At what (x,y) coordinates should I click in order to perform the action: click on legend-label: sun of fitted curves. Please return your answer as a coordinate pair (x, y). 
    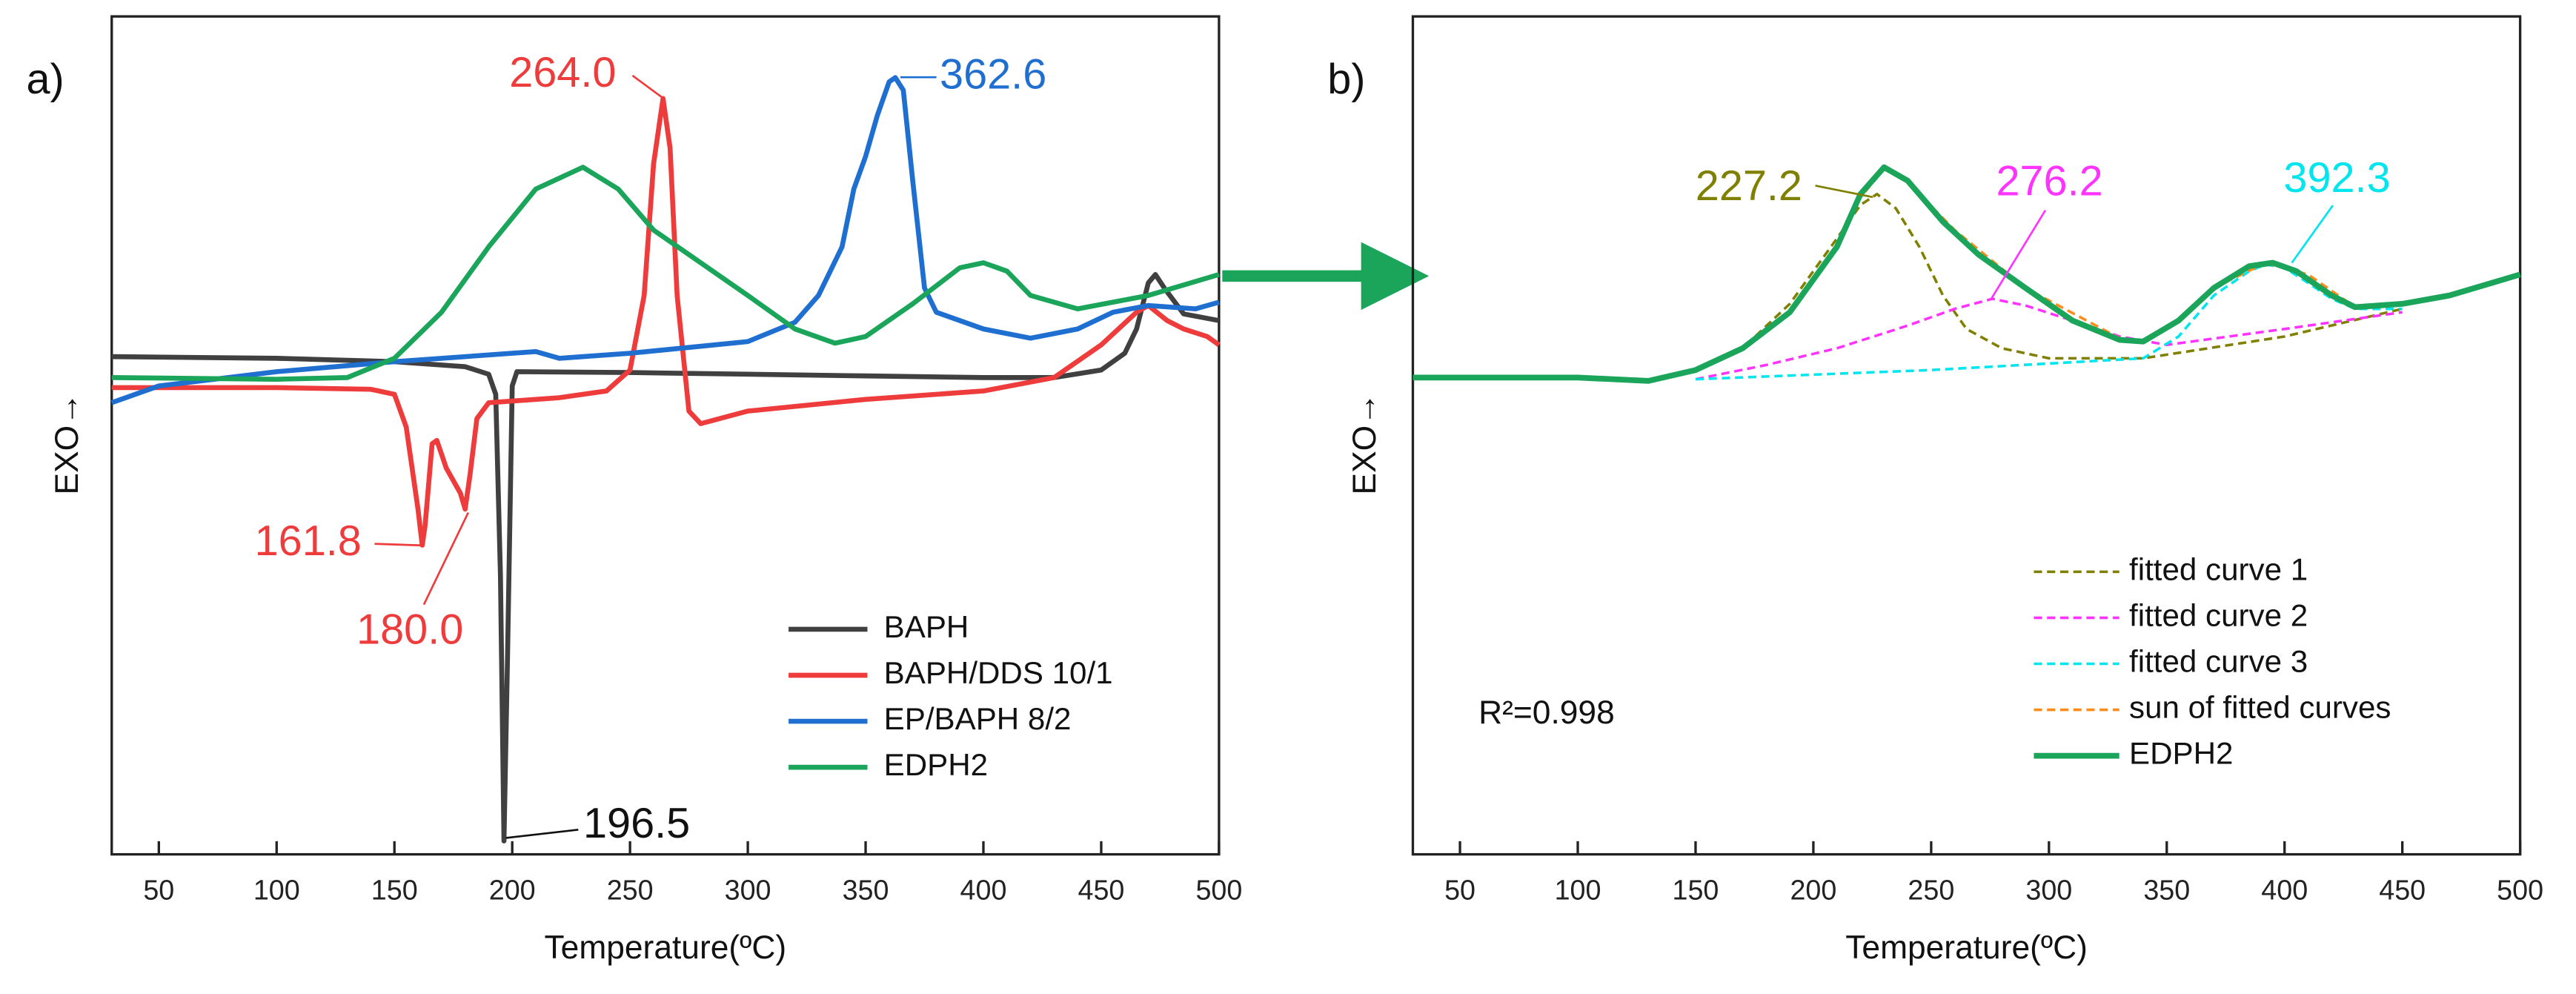
    Looking at the image, I should click on (2260, 708).